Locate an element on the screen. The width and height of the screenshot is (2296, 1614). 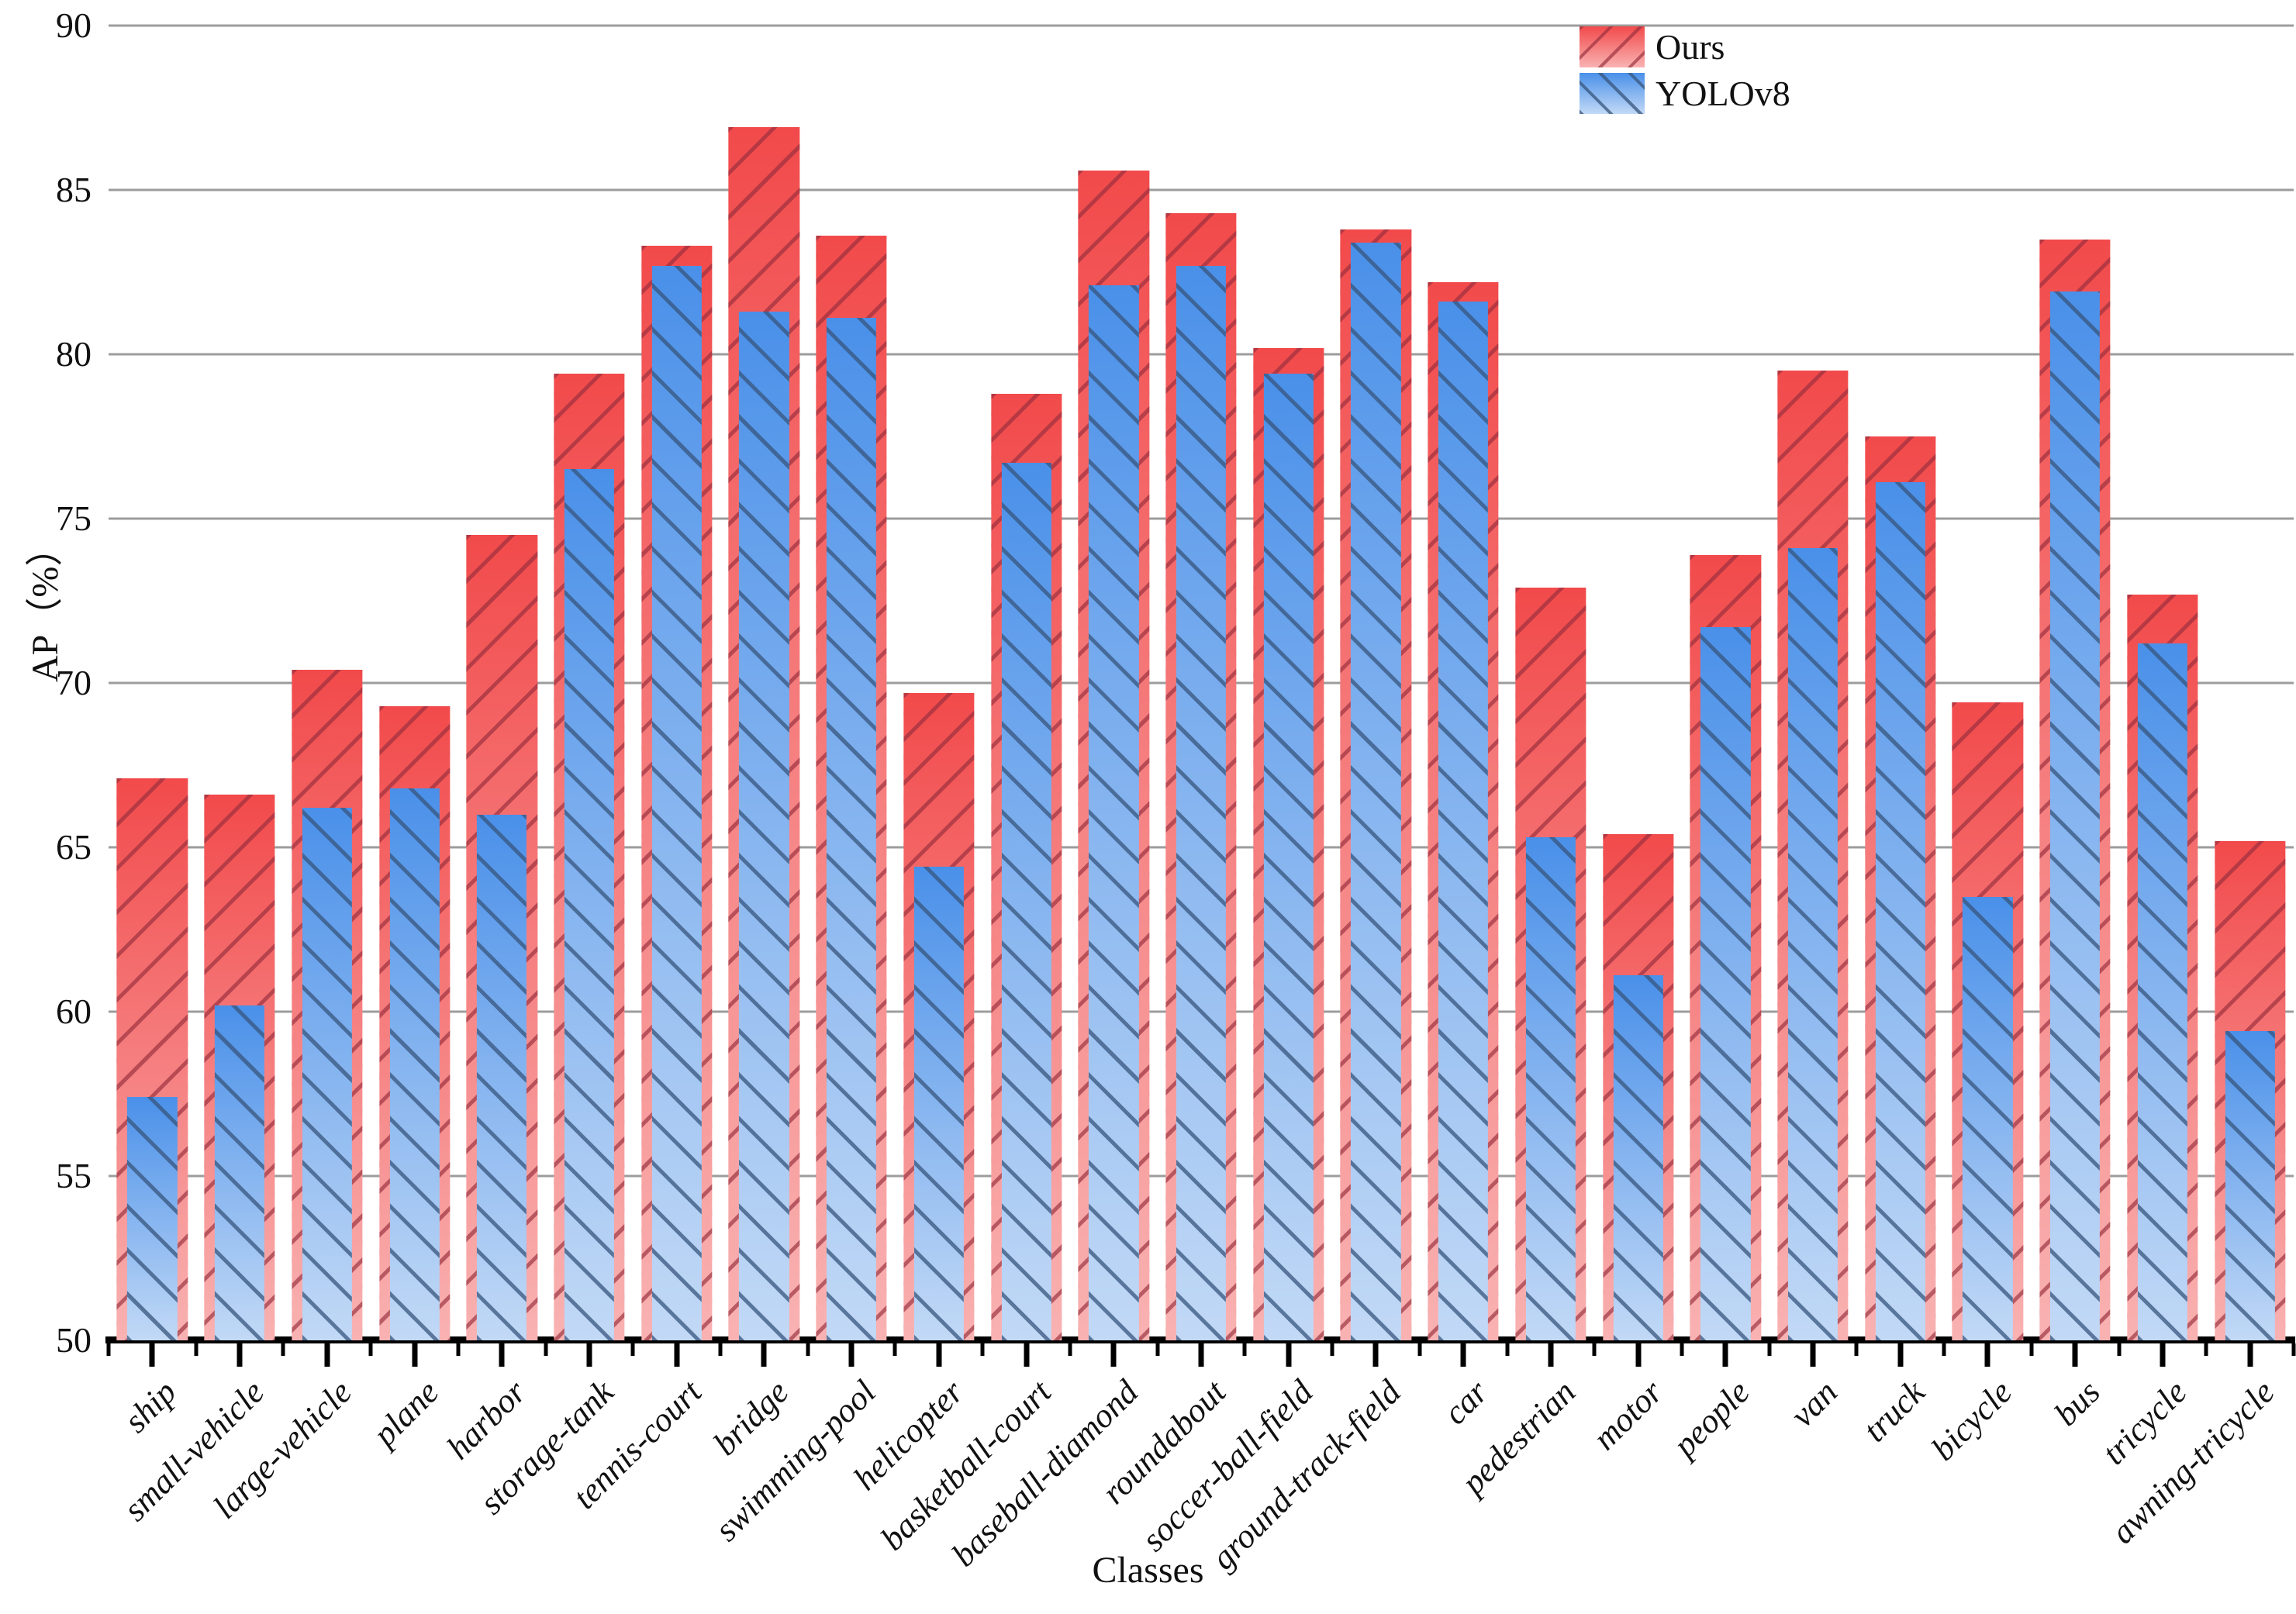
x-tick-label: truck is located at coordinates (1894, 1411).